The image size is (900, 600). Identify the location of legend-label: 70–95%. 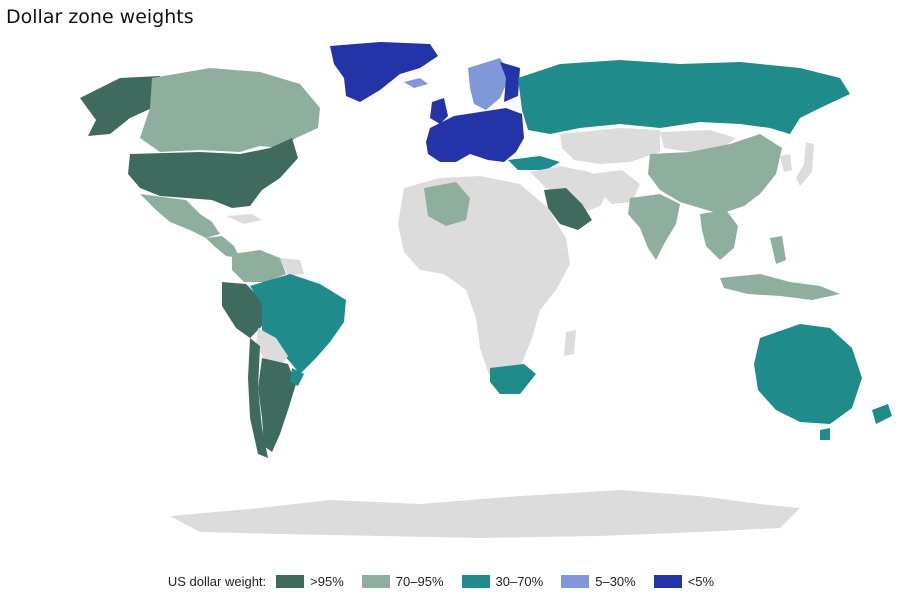
(419, 581).